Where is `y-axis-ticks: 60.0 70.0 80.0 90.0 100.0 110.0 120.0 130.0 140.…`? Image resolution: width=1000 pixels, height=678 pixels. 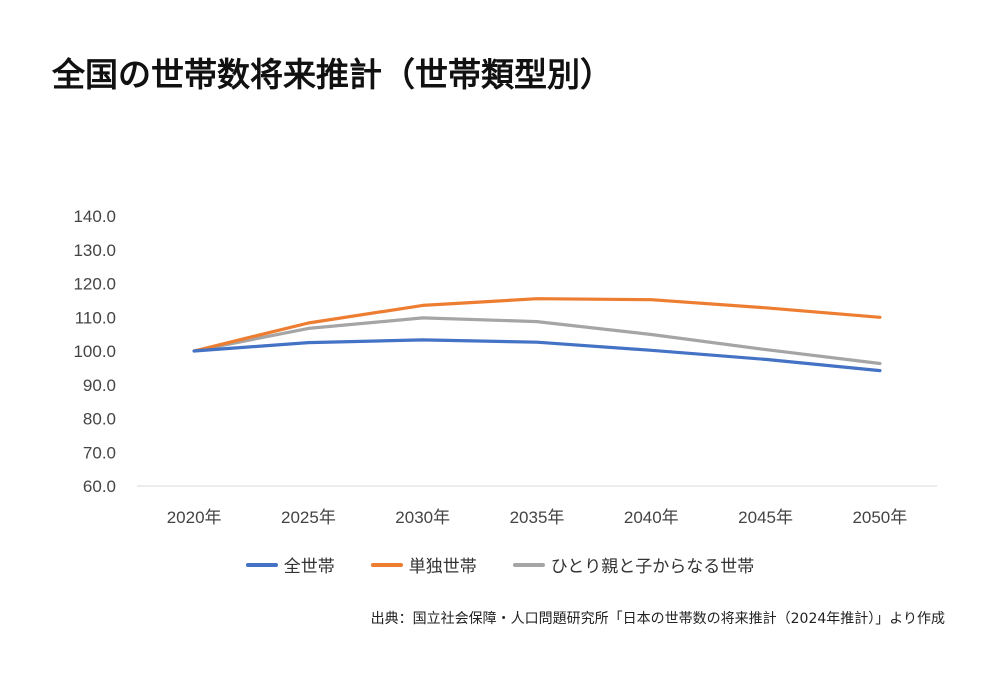 y-axis-ticks: 60.0 70.0 80.0 90.0 100.0 110.0 120.0 130.0 140.… is located at coordinates (94, 351).